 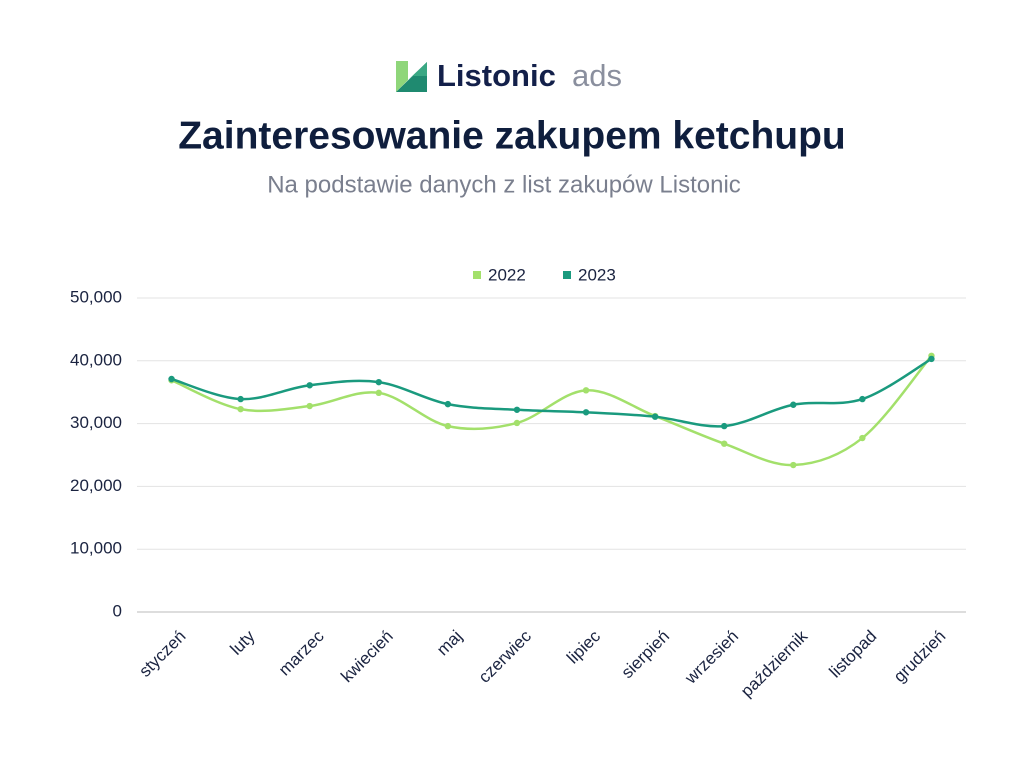 I want to click on legend-label: 2022, so click(x=507, y=274).